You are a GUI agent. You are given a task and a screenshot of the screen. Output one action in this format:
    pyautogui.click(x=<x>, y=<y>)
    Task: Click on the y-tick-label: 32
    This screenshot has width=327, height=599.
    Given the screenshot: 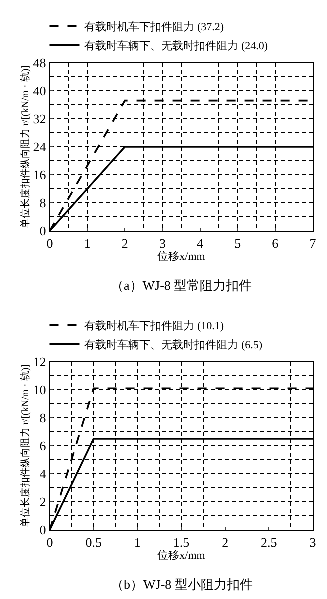 What is the action you would take?
    pyautogui.click(x=39, y=119)
    